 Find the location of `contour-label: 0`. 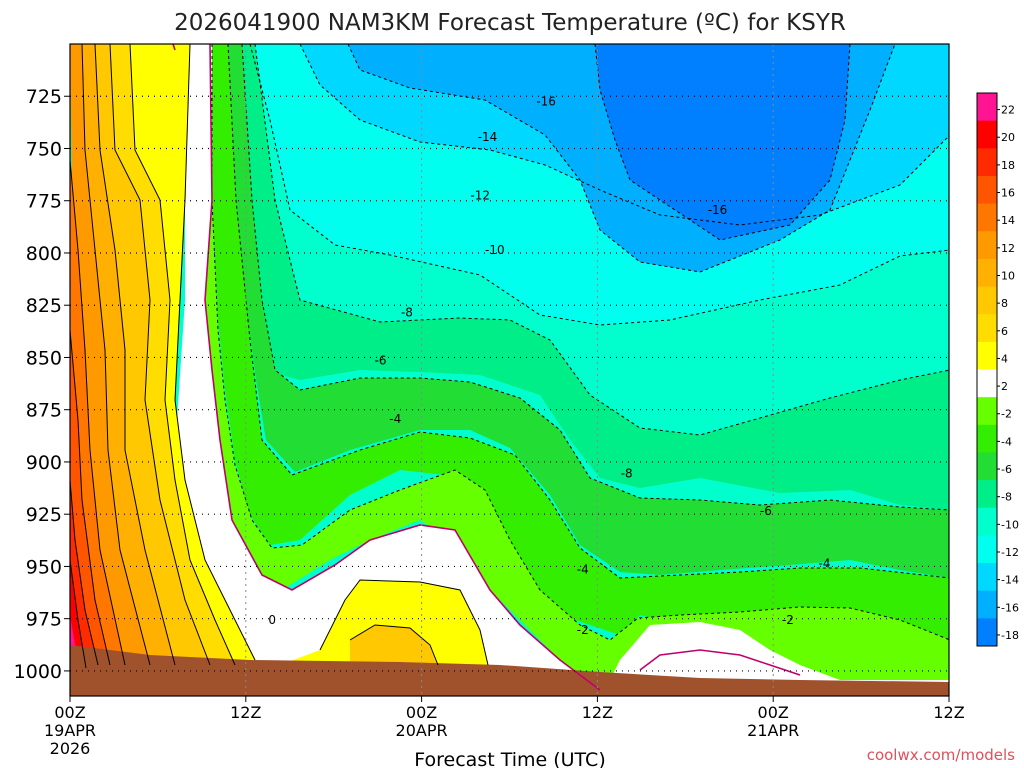

contour-label: 0 is located at coordinates (272, 620).